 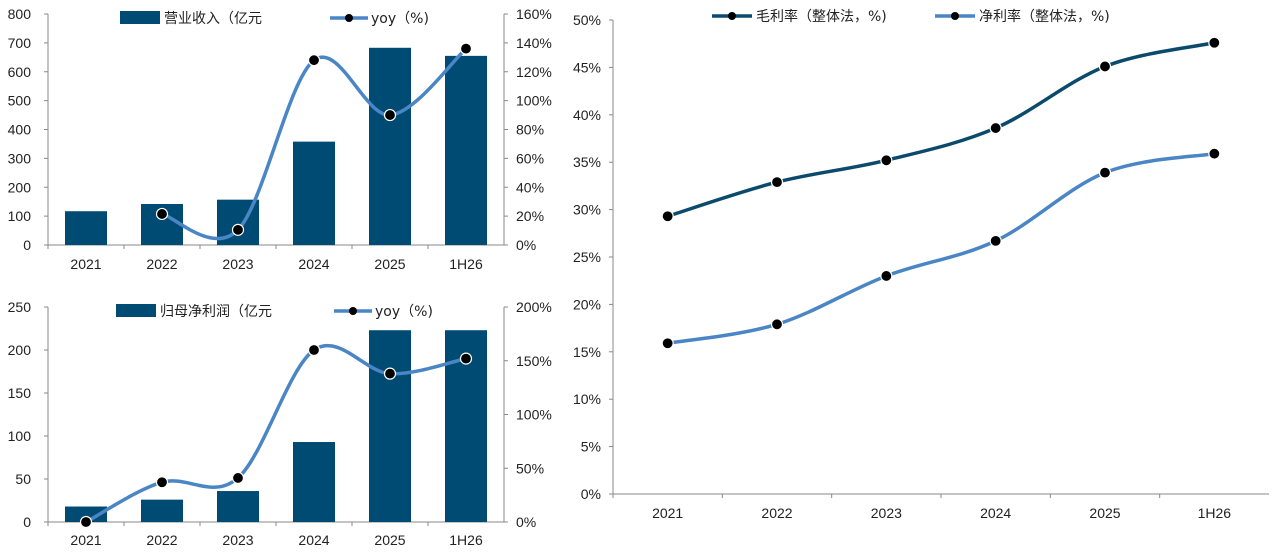 What do you see at coordinates (530, 158) in the screenshot?
I see `y2-tick-label: 60%` at bounding box center [530, 158].